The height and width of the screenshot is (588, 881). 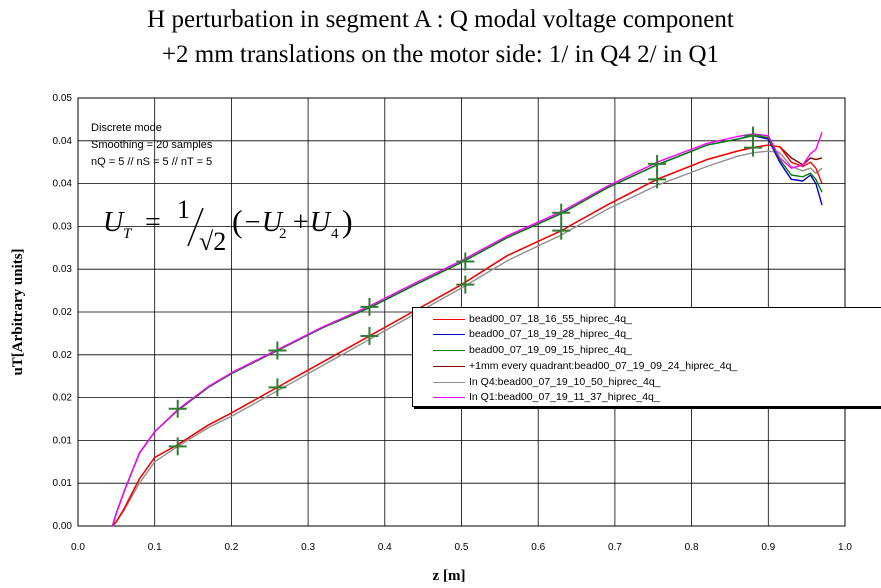 I want to click on x-tick-label: 0.1, so click(x=155, y=547).